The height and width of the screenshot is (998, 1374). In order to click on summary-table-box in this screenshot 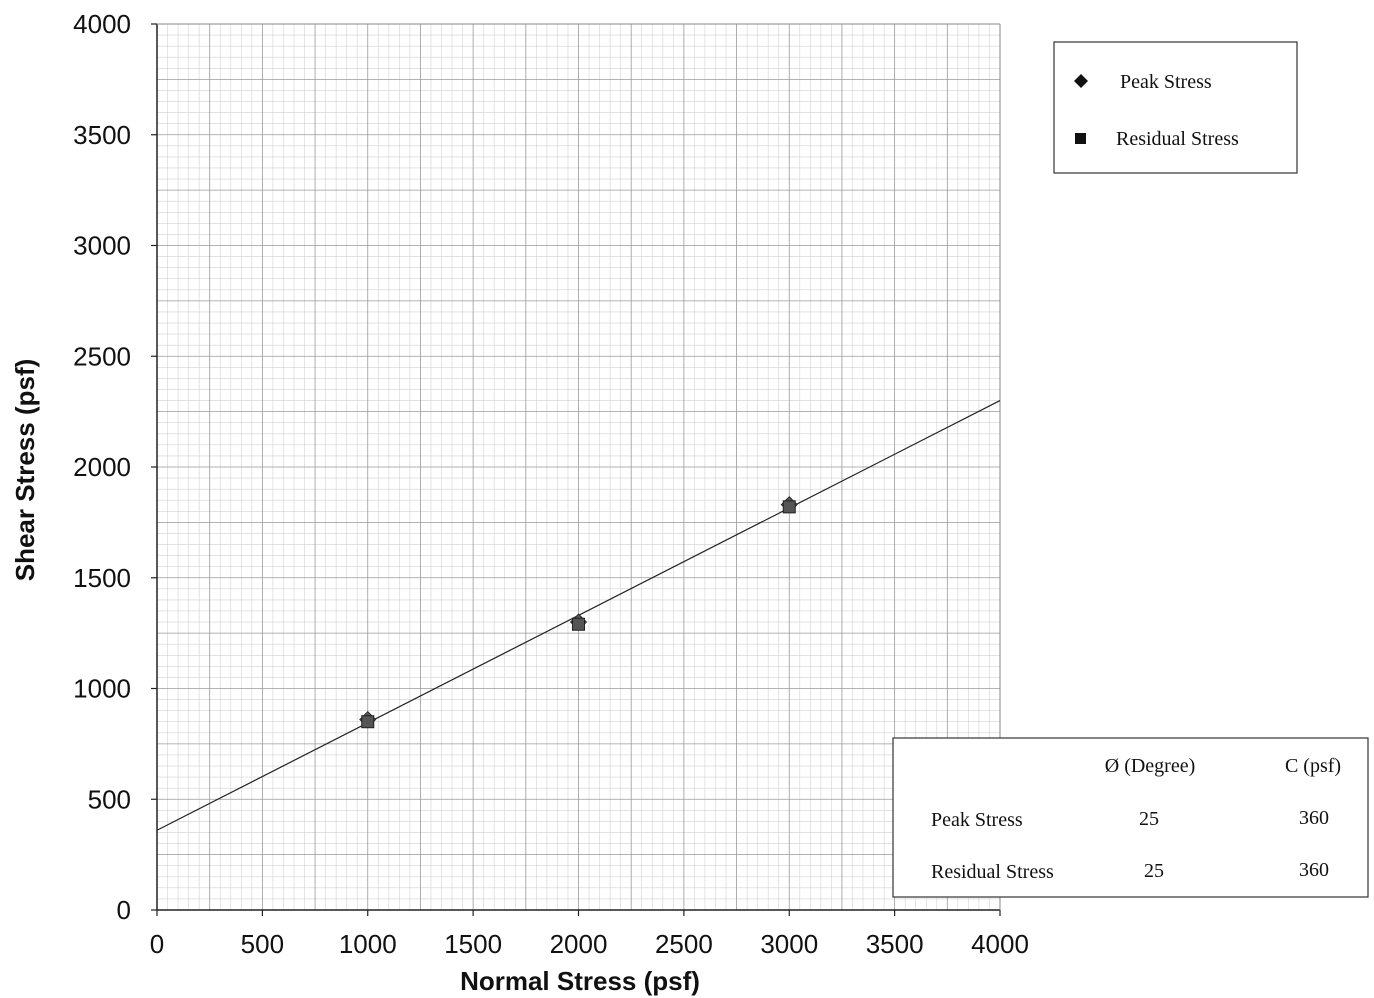, I will do `click(1130, 817)`.